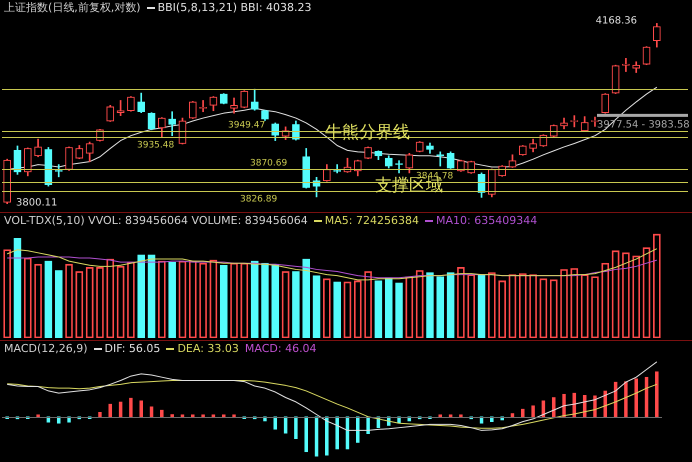 The image size is (692, 462). What do you see at coordinates (46, 349) in the screenshot?
I see `chart-title: MACD(12,26,9)` at bounding box center [46, 349].